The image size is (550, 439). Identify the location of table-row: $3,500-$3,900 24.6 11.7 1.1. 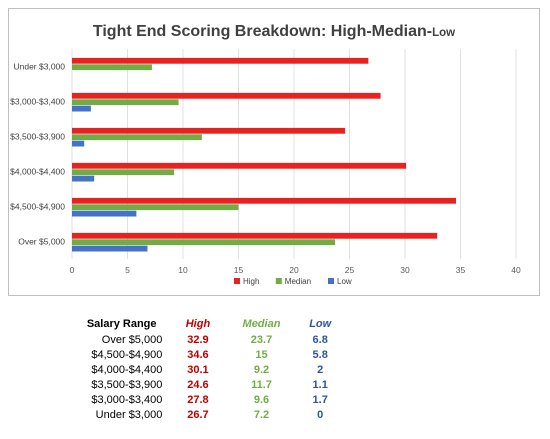
(212, 385).